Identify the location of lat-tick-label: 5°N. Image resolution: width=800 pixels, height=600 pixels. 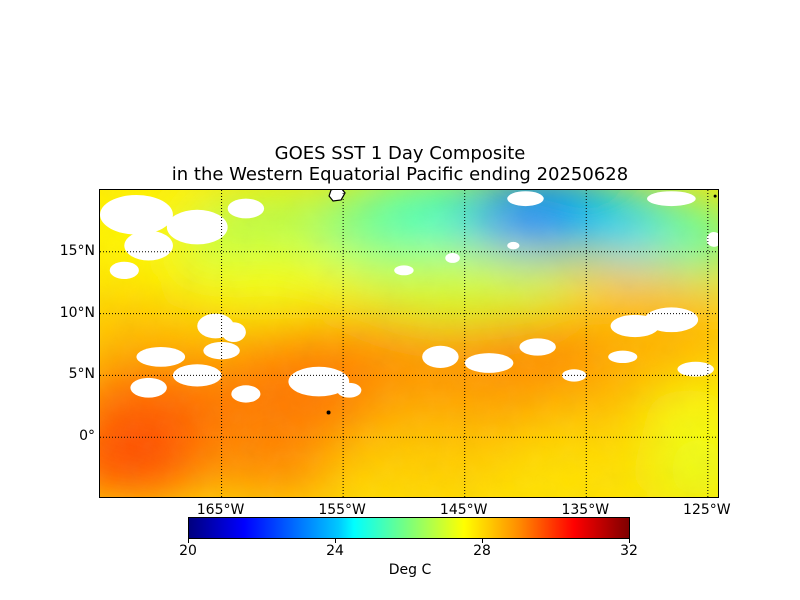
(81, 374).